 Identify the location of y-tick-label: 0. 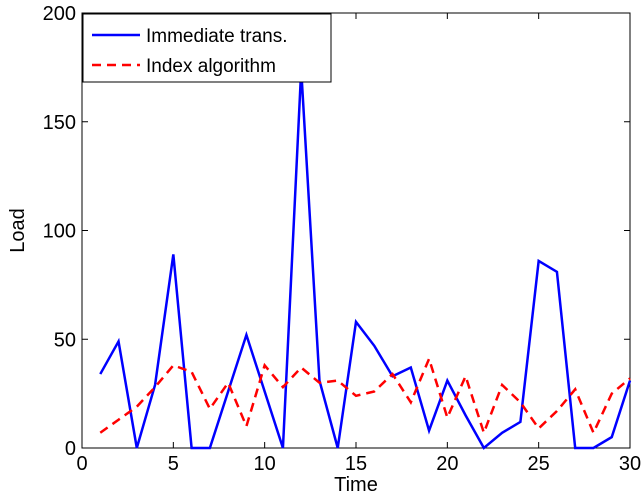
(70, 449).